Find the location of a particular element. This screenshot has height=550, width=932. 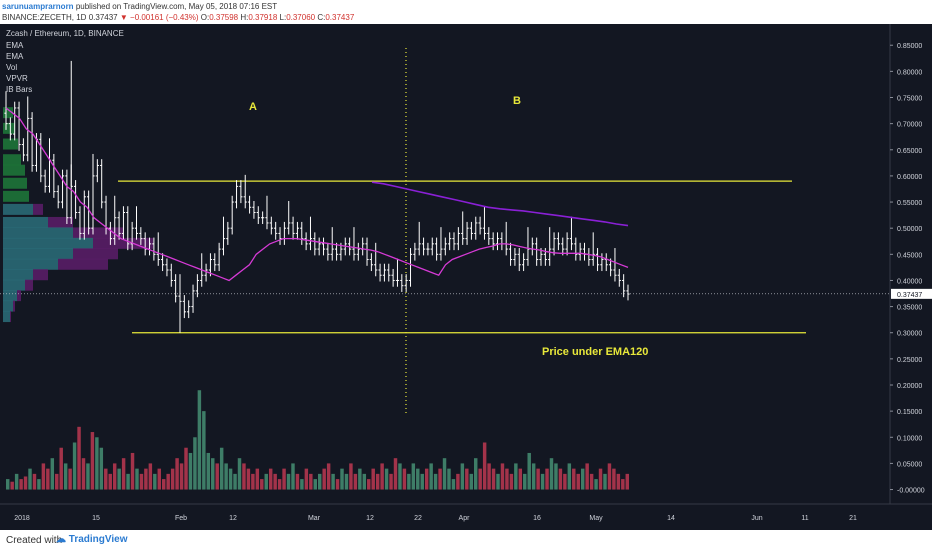

vpvr-profile is located at coordinates (78, 215).